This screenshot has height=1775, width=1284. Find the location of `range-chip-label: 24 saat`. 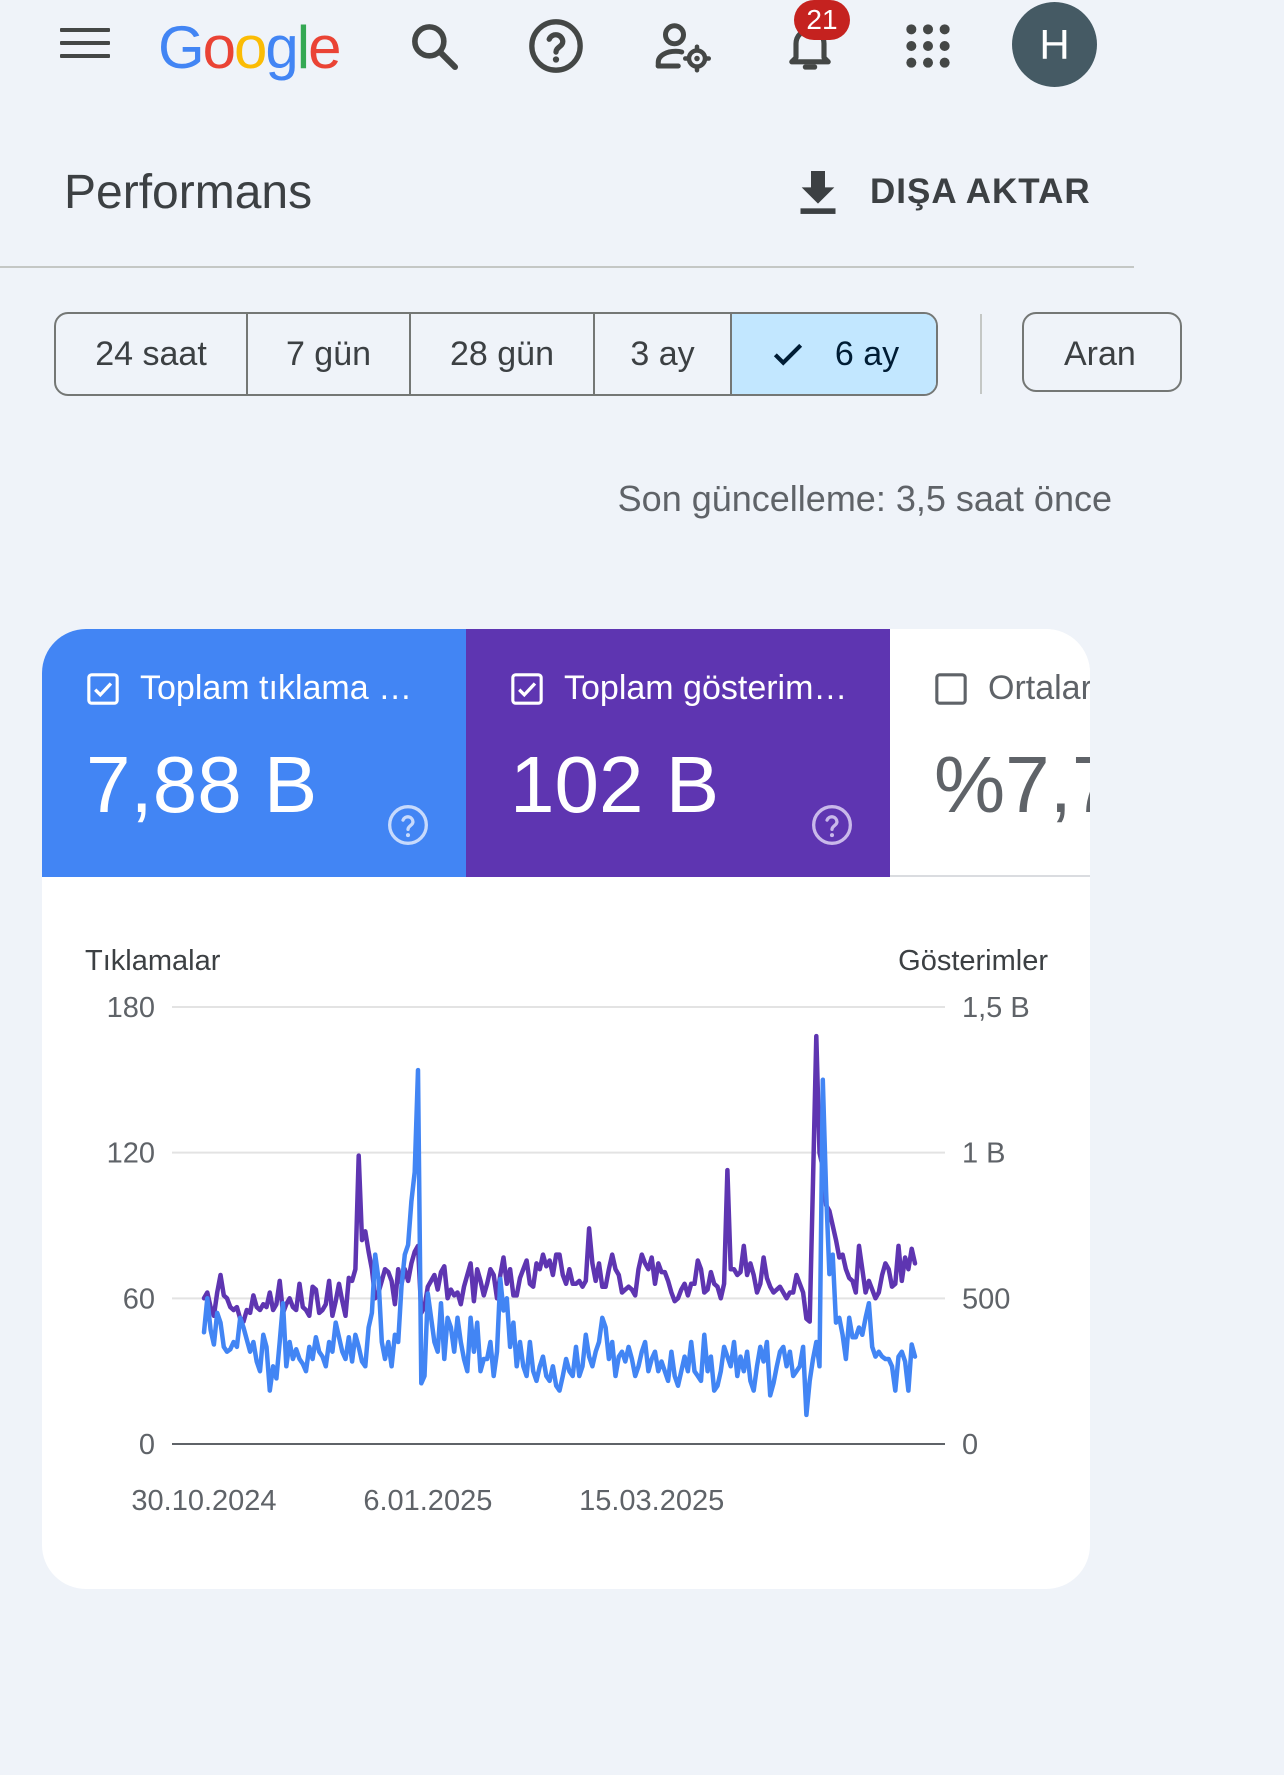

range-chip-label: 24 saat is located at coordinates (151, 353).